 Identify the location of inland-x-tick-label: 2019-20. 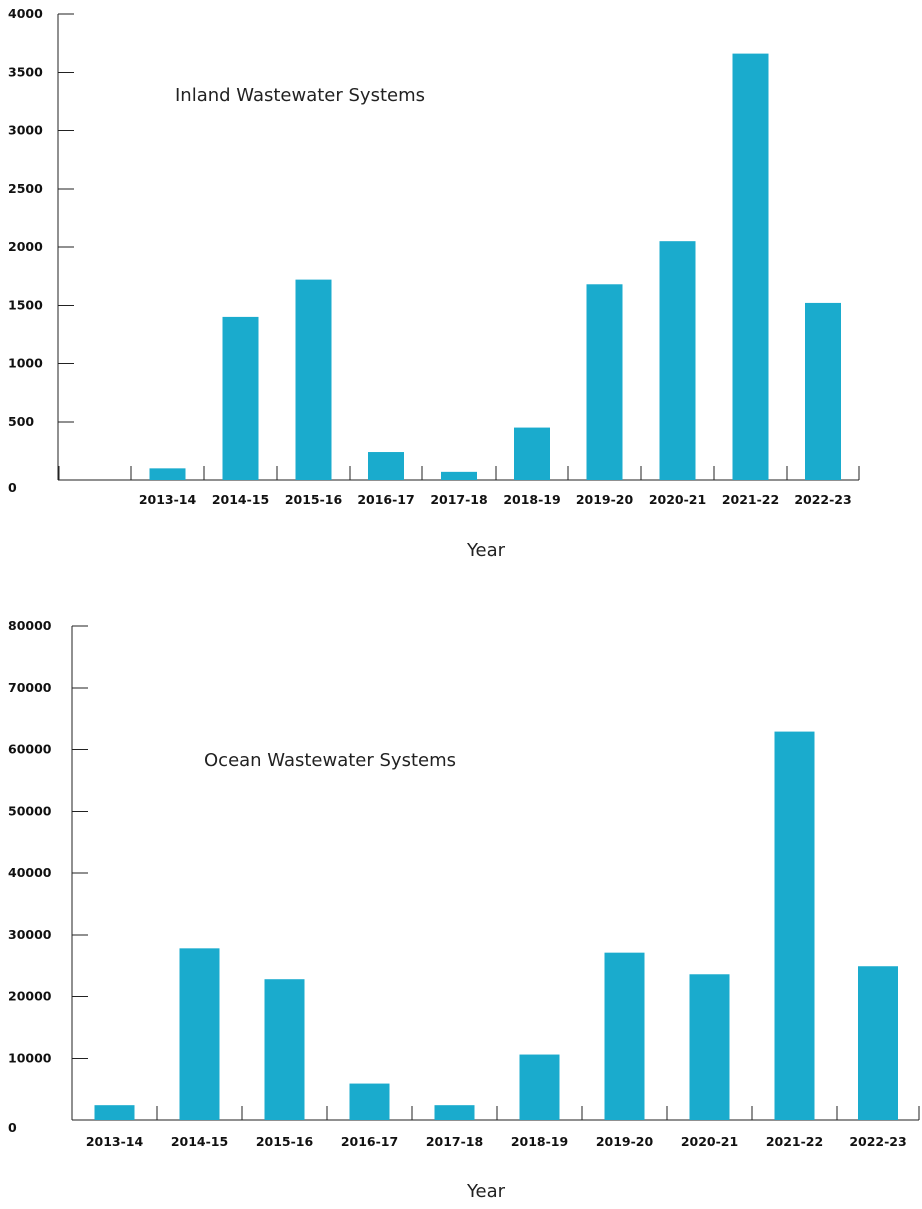
(605, 499).